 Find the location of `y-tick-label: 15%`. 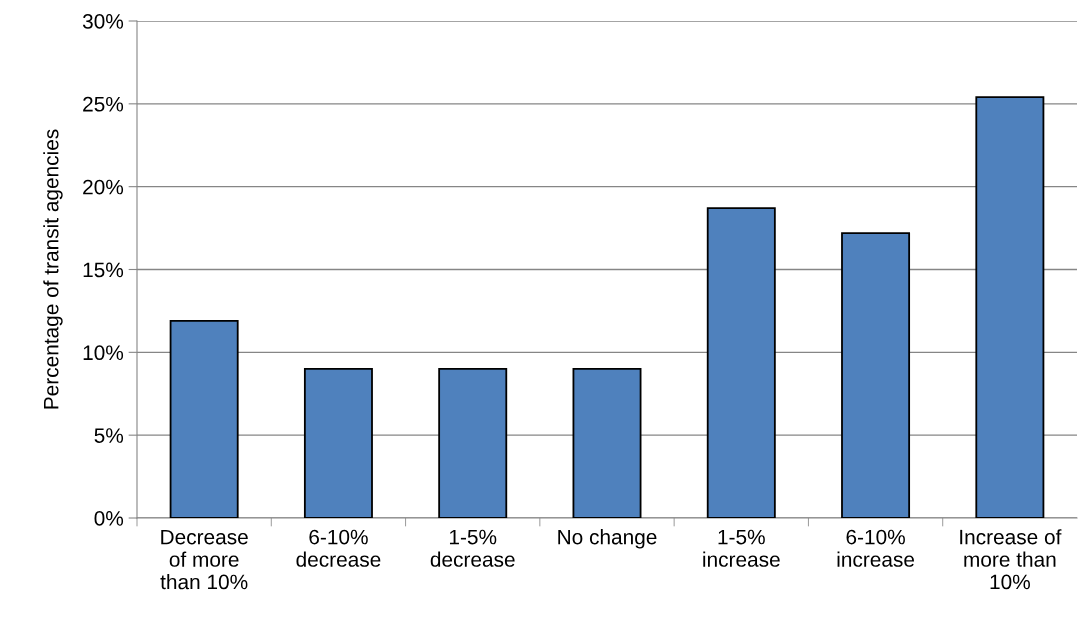

y-tick-label: 15% is located at coordinates (103, 270).